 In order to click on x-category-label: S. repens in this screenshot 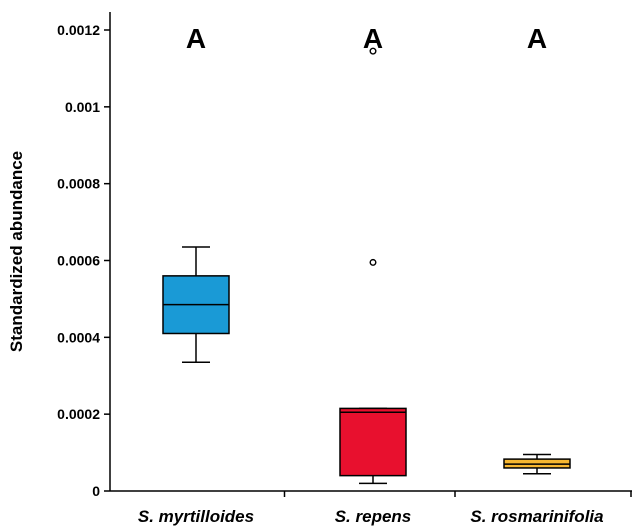, I will do `click(373, 516)`.